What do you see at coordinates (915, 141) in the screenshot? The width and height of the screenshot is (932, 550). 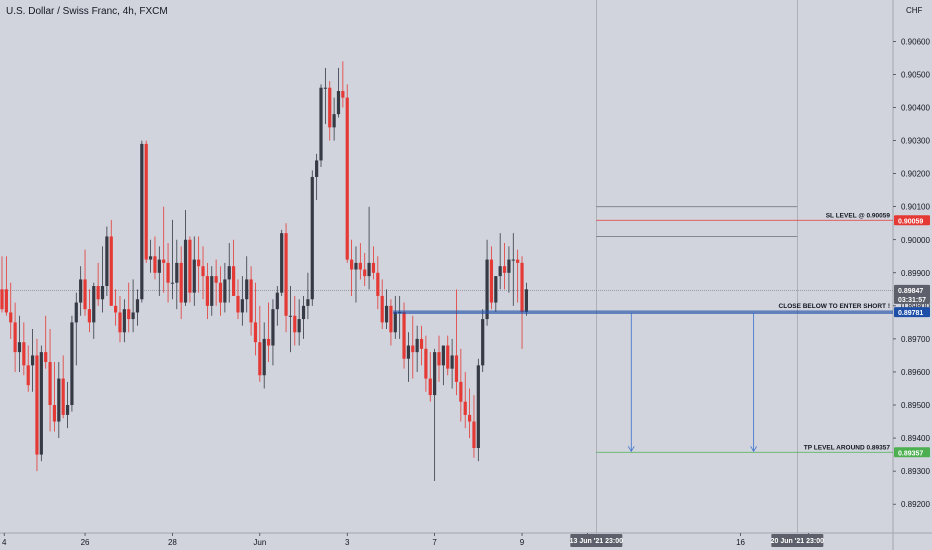 I see `y-tick-label: 0.90300` at bounding box center [915, 141].